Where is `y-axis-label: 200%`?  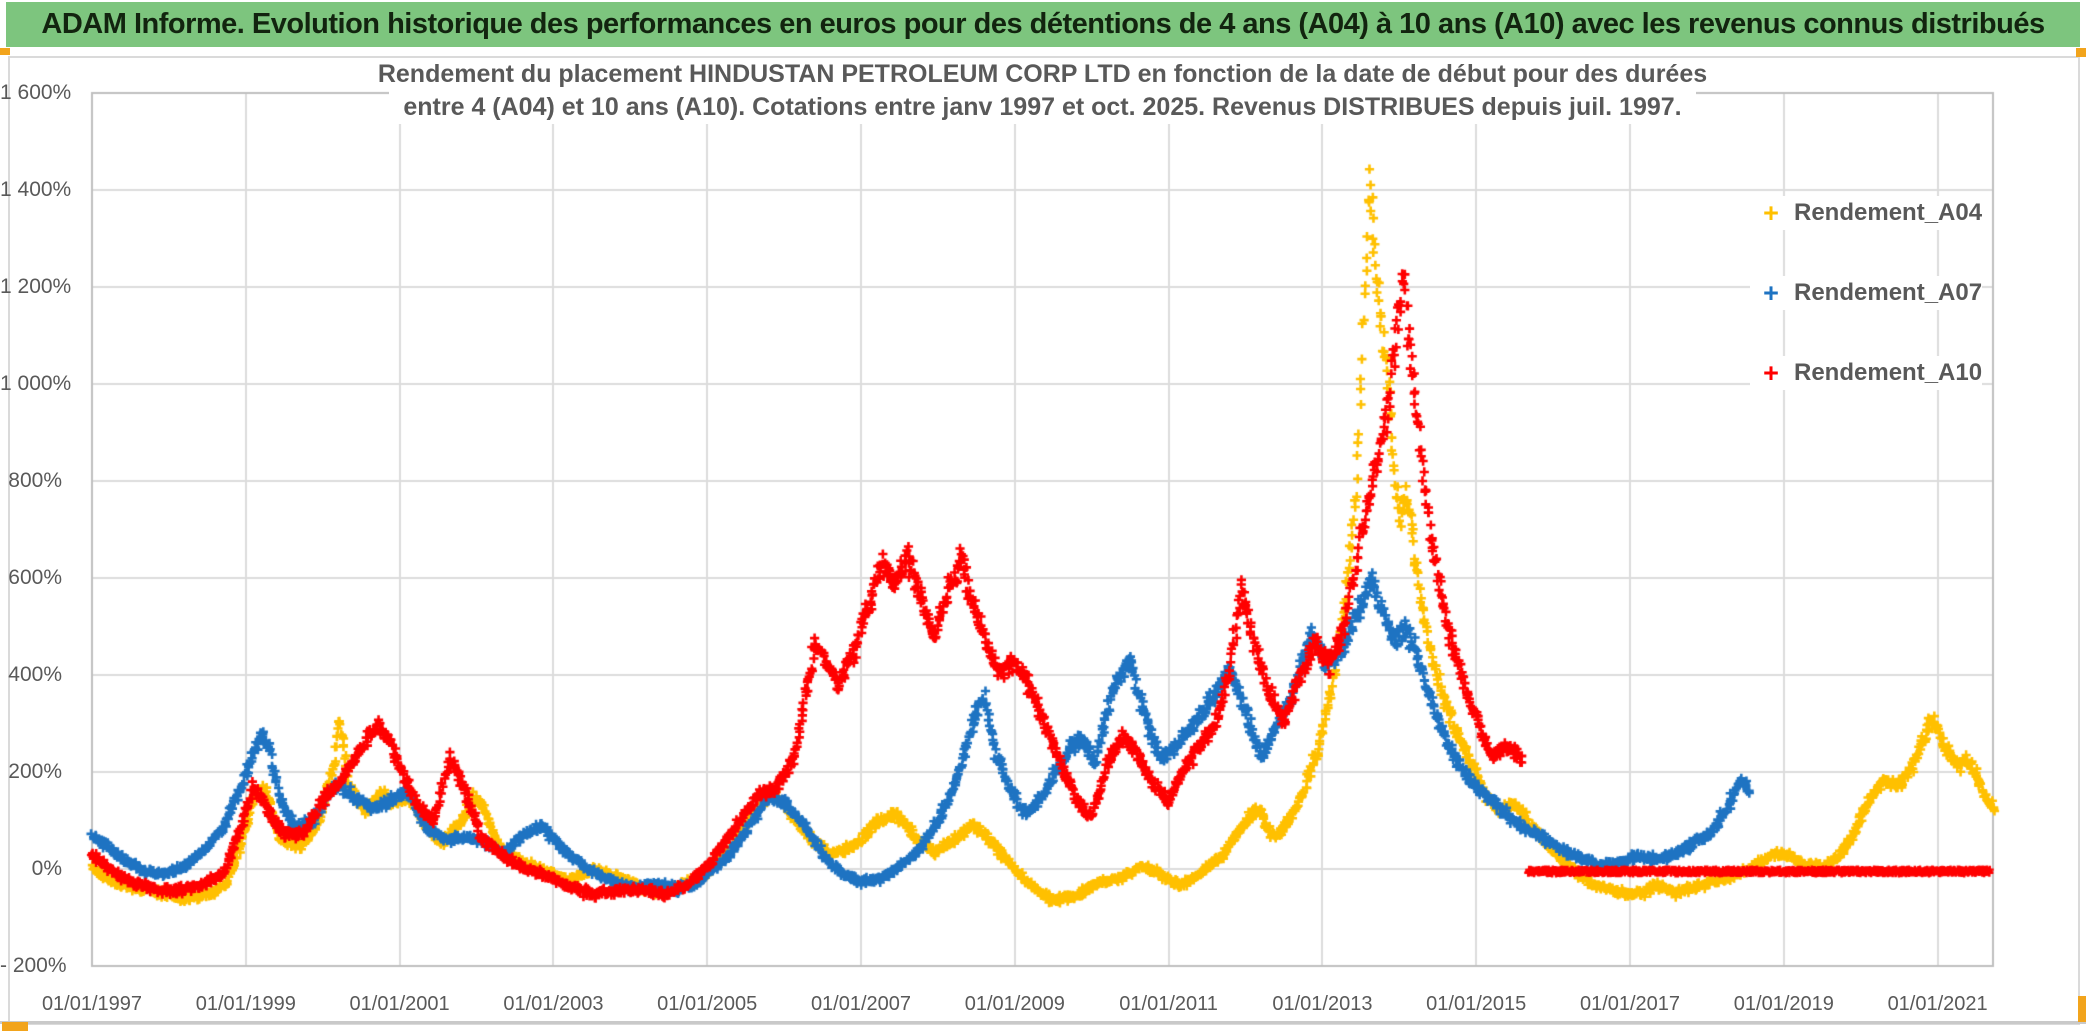
y-axis-label: 200% is located at coordinates (35, 771).